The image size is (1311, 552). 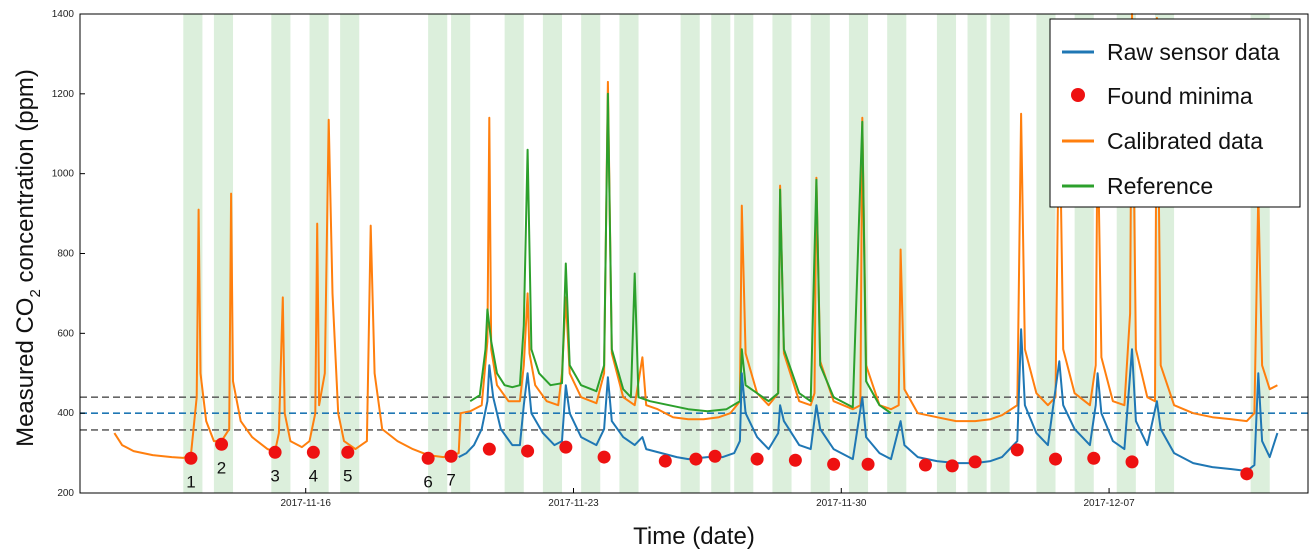 I want to click on y-tick-label: 1000, so click(x=63, y=174).